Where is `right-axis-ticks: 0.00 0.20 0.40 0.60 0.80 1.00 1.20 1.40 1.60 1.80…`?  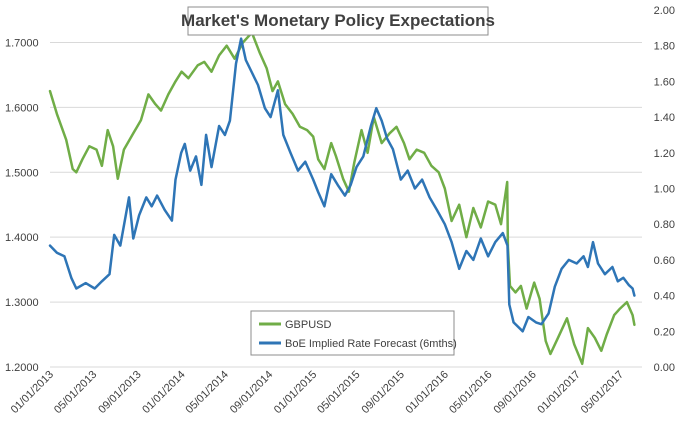
right-axis-ticks: 0.00 0.20 0.40 0.60 0.80 1.00 1.20 1.40 1.60 1.80… is located at coordinates (664, 189).